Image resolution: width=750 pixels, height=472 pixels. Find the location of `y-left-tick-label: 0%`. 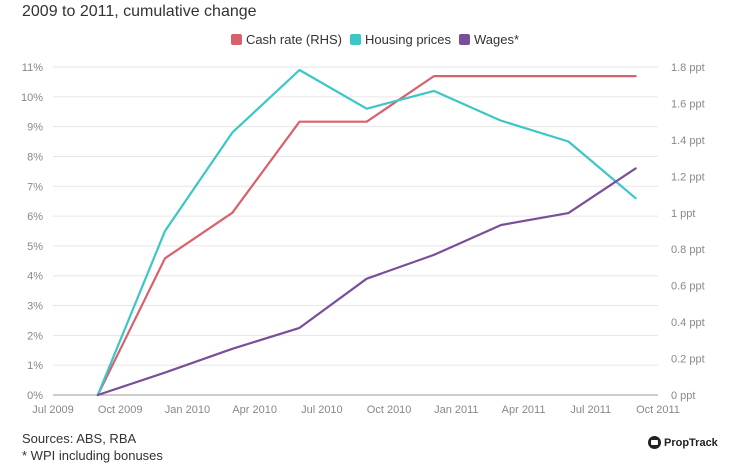

y-left-tick-label: 0% is located at coordinates (35, 396).